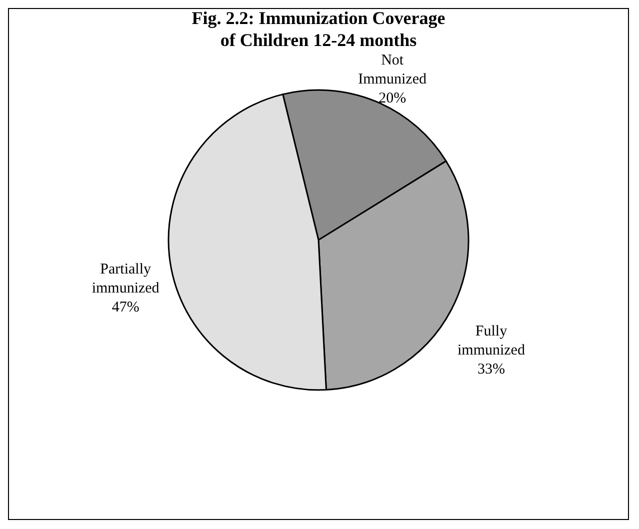 This screenshot has height=529, width=639. Describe the element at coordinates (392, 70) in the screenshot. I see `slice-label: Not Immunized` at that location.